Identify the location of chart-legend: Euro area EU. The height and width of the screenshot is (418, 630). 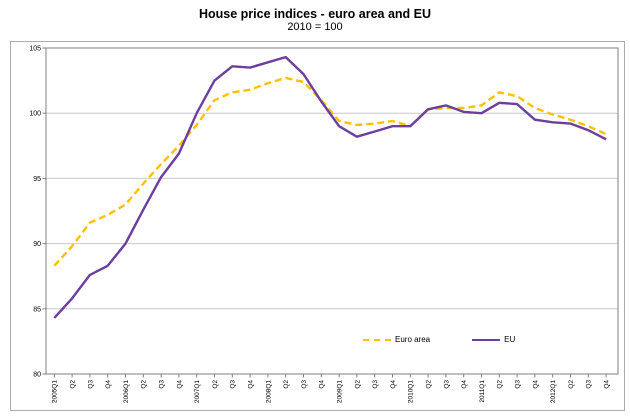
(439, 339).